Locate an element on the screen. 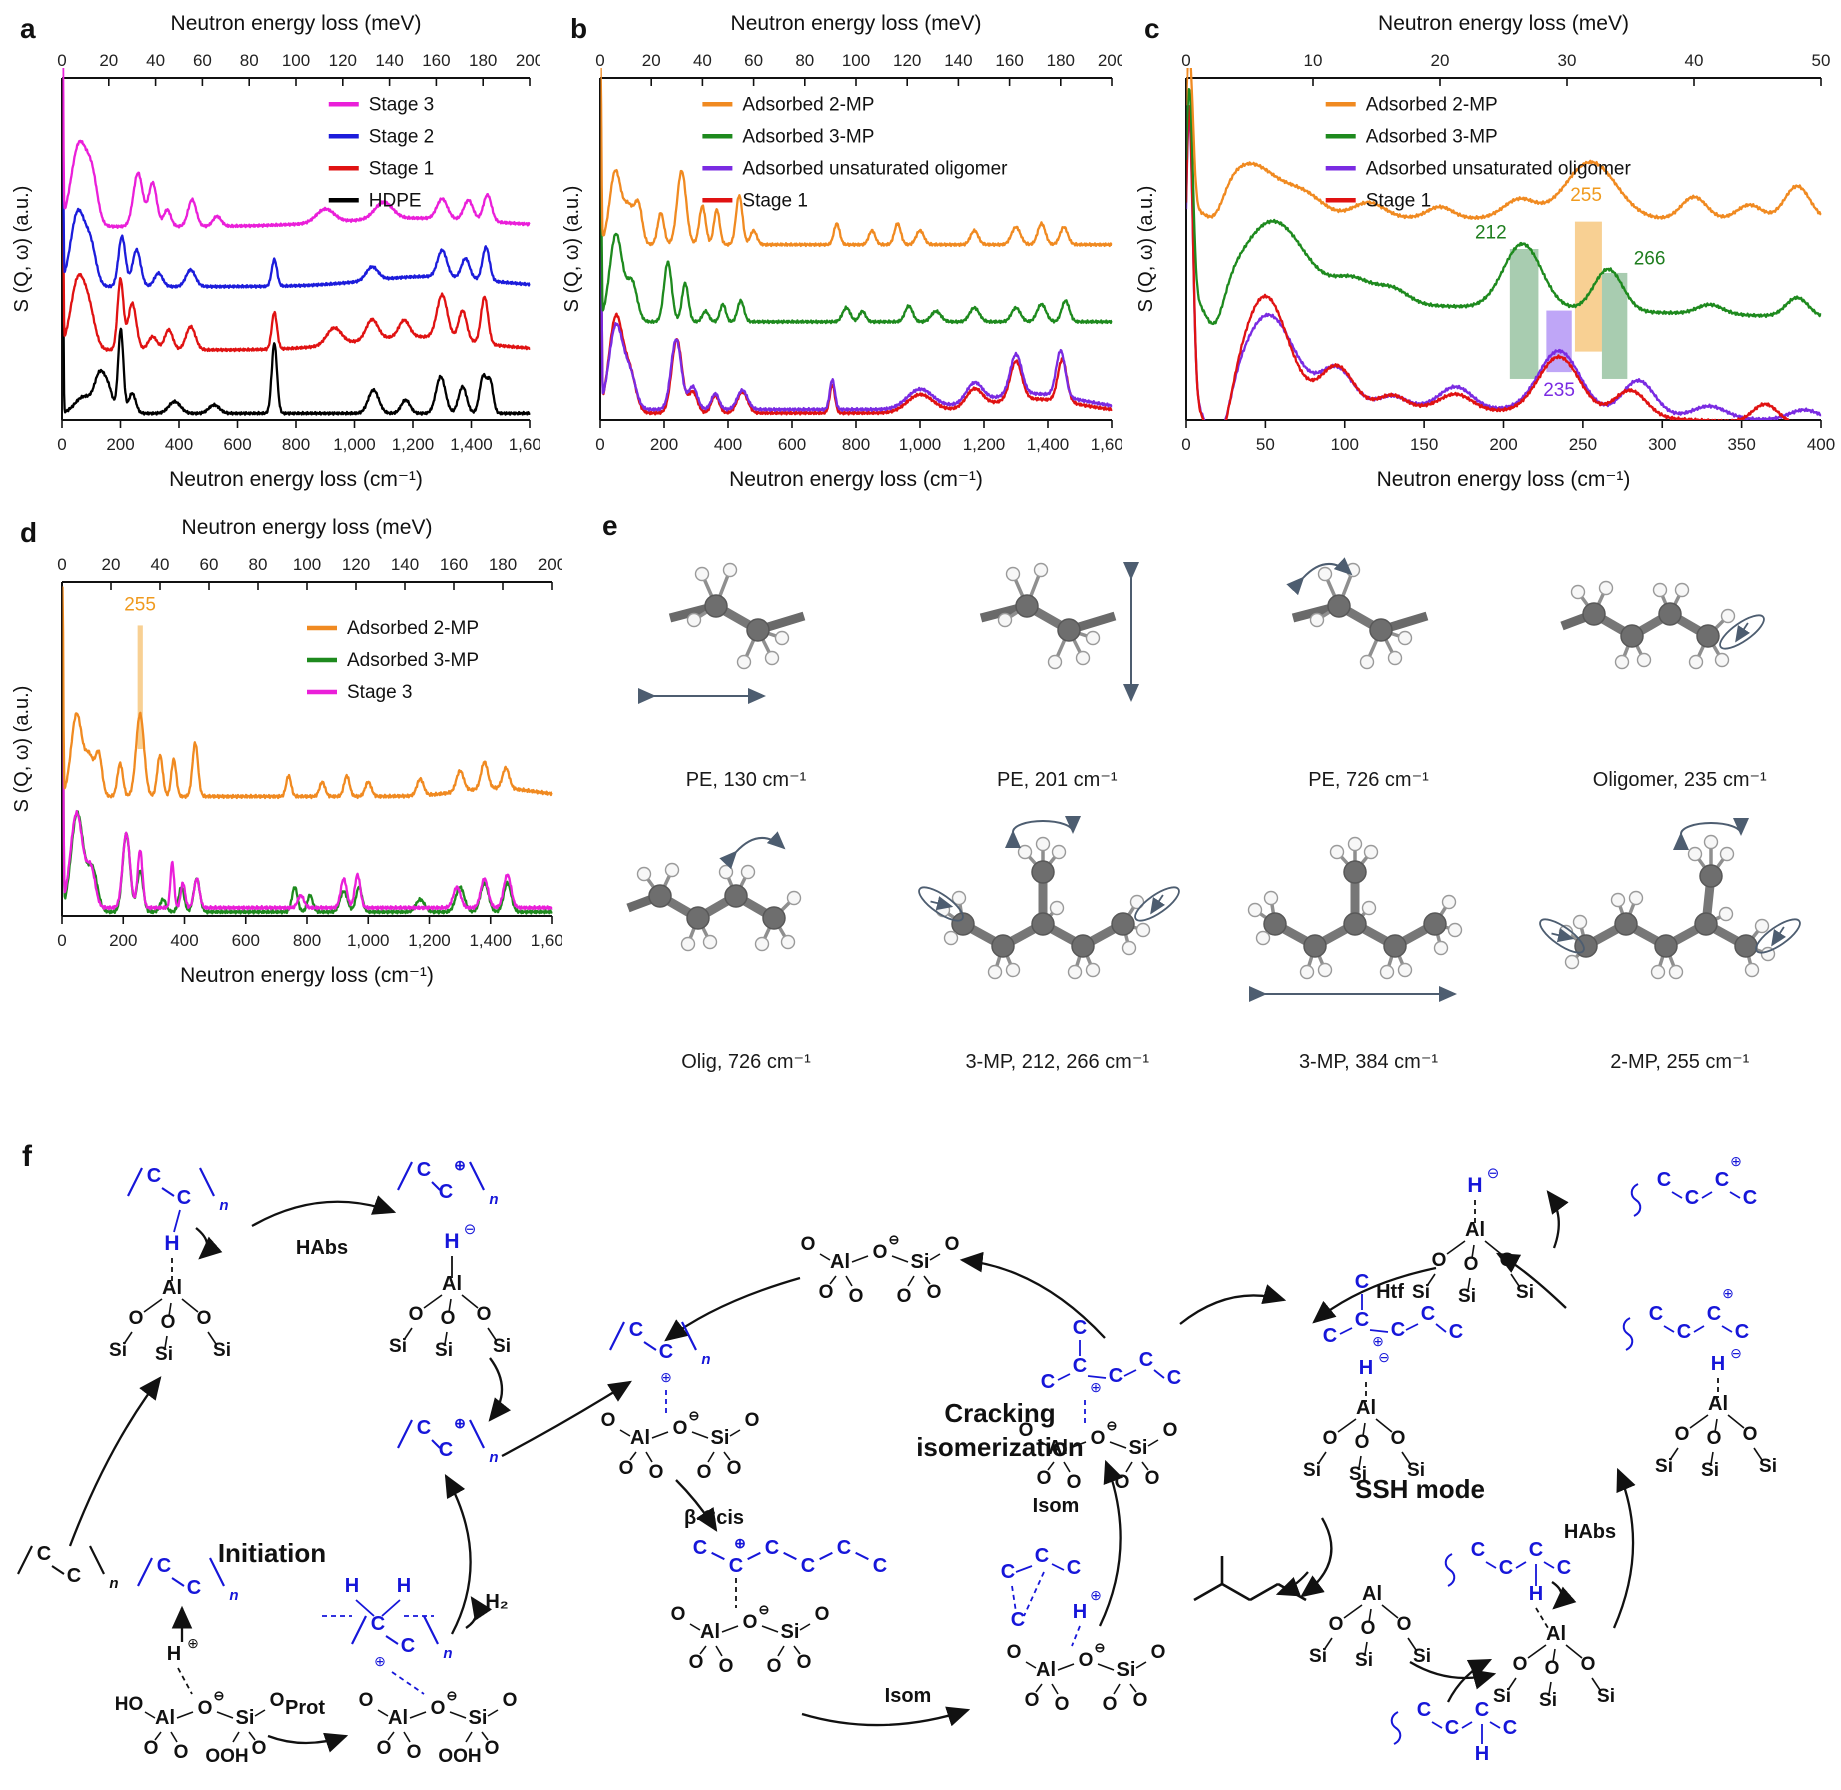 This screenshot has height=1790, width=1841. legend-label: Stage 1 is located at coordinates (1399, 200).